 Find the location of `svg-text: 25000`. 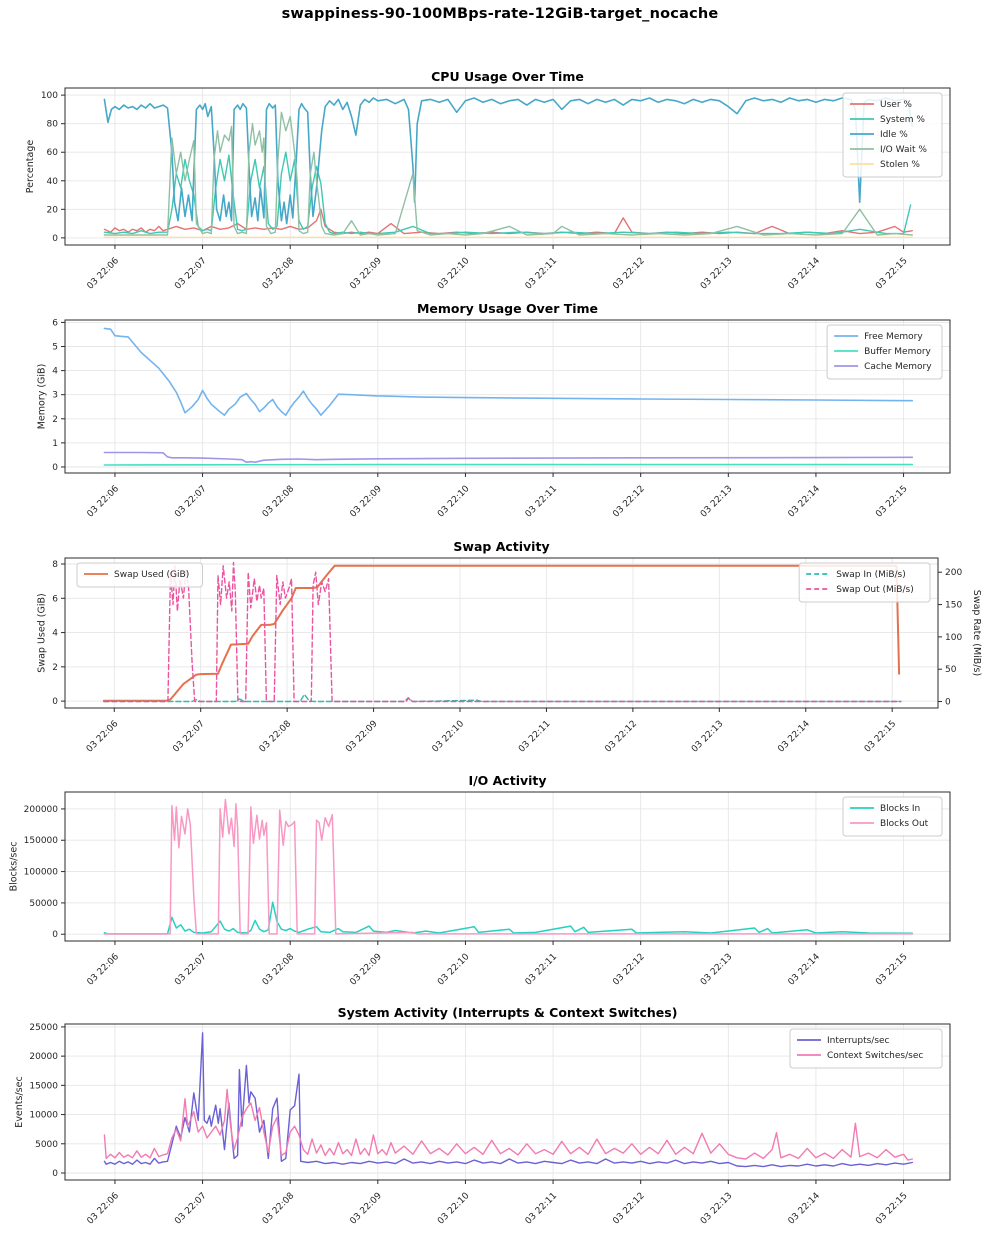

svg-text: 25000 is located at coordinates (43, 1028).